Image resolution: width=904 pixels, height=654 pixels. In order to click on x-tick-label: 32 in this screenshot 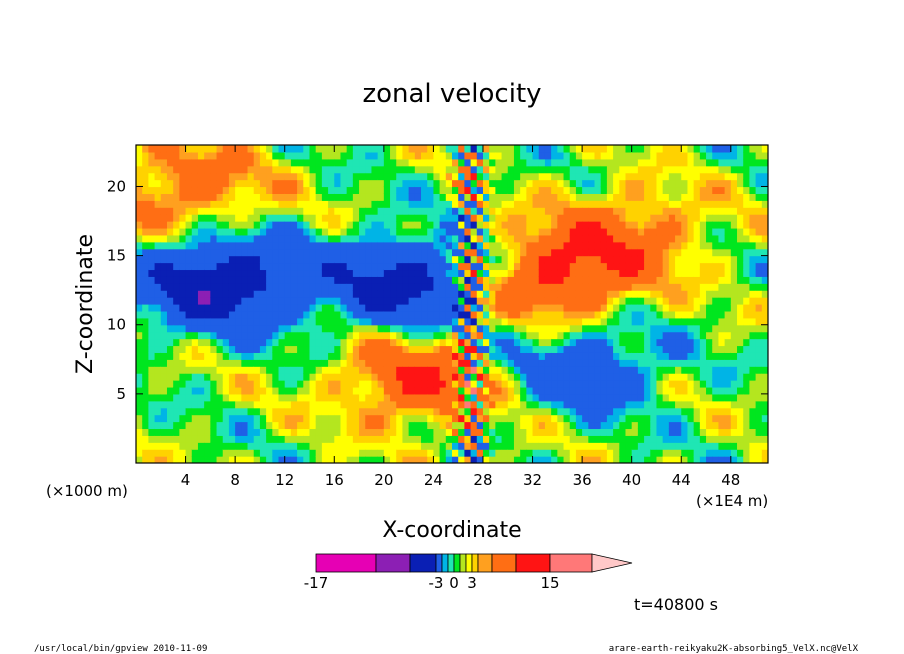, I will do `click(532, 480)`.